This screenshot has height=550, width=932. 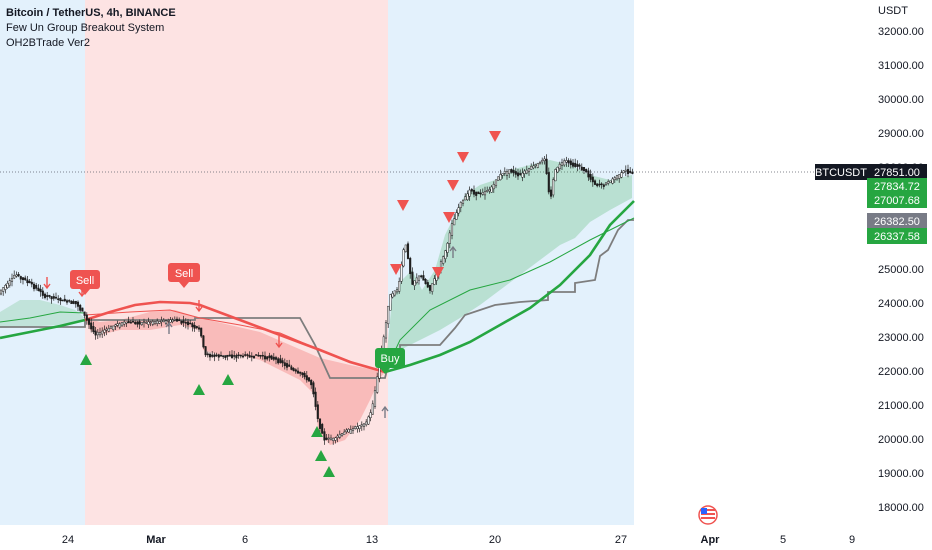 What do you see at coordinates (509, 295) in the screenshot?
I see `ma-thin-green-right` at bounding box center [509, 295].